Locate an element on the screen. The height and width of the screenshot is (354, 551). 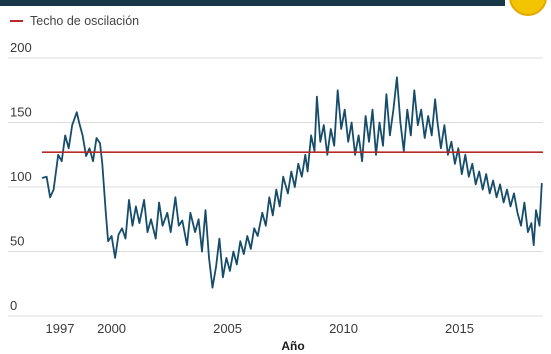
header-bar is located at coordinates (252, 3).